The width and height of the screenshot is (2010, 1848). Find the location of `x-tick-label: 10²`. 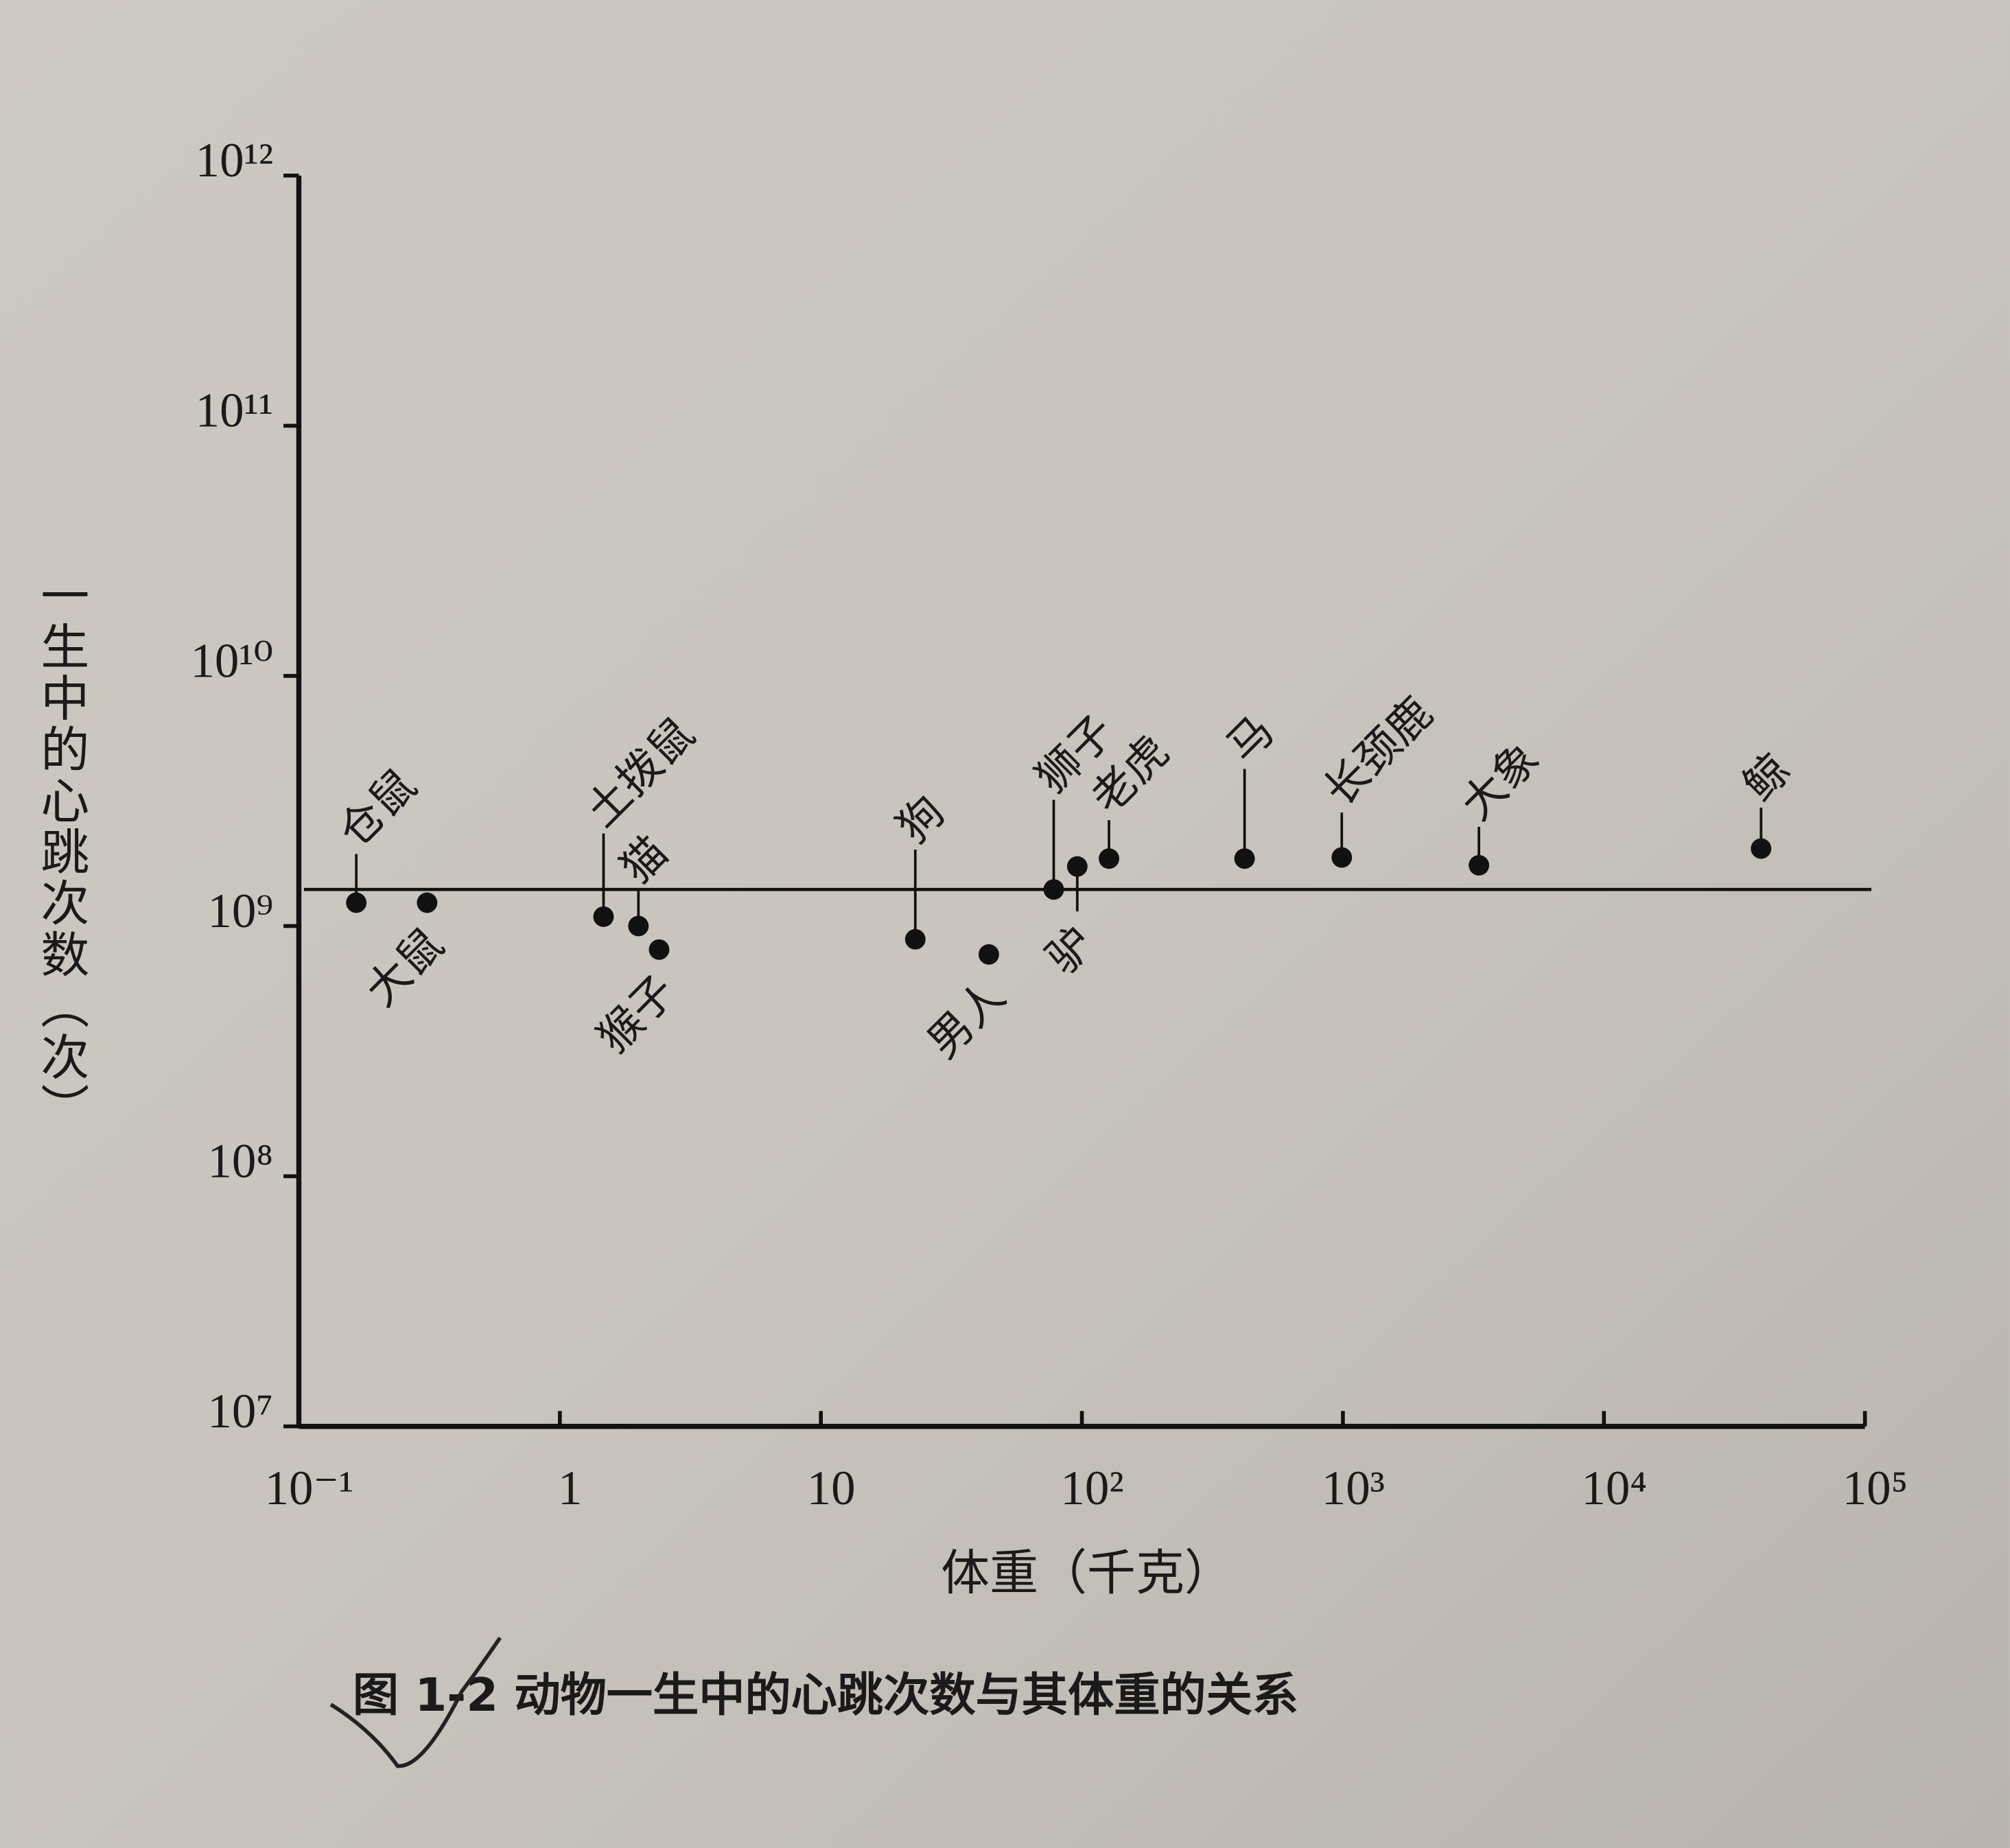

x-tick-label: 10² is located at coordinates (1092, 1488).